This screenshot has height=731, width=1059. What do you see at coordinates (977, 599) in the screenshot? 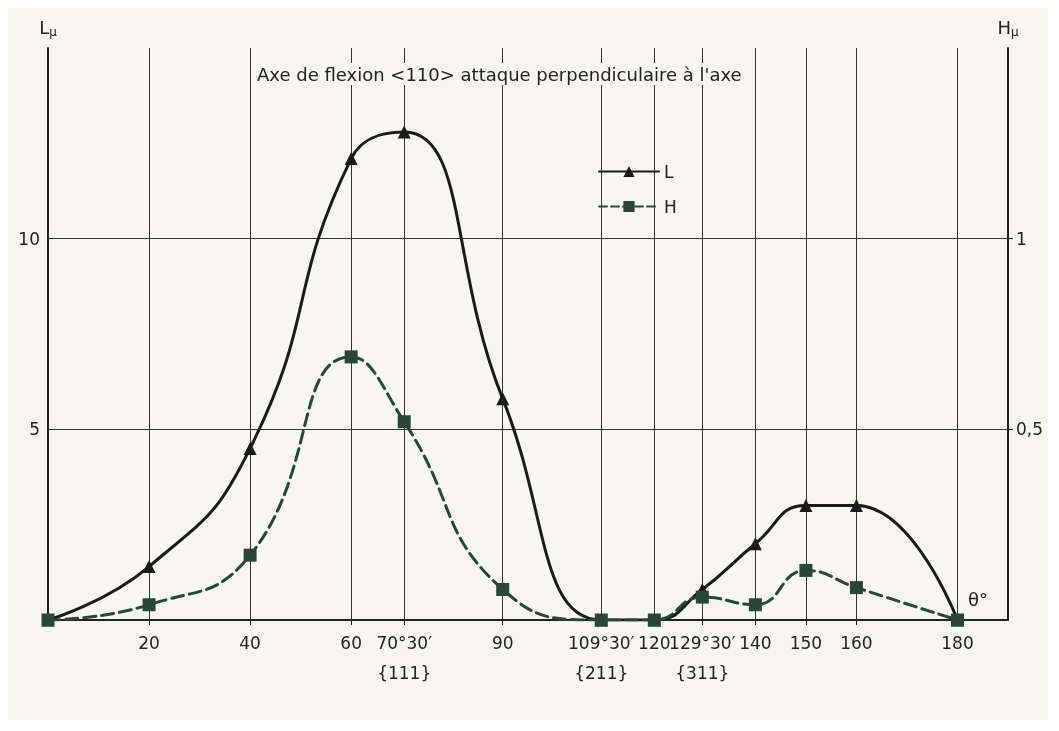
I see `x-axis-title: θ°` at bounding box center [977, 599].